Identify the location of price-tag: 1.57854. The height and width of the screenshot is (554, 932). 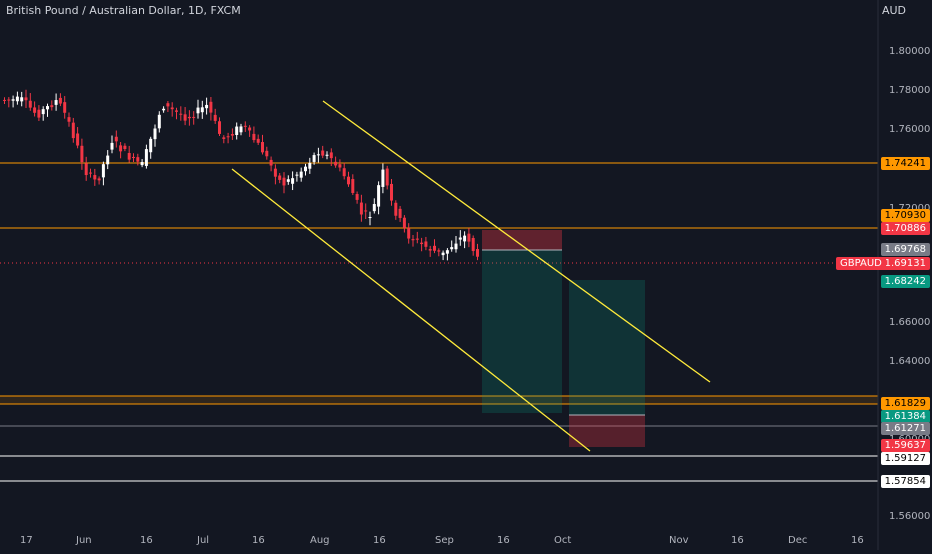
(905, 481).